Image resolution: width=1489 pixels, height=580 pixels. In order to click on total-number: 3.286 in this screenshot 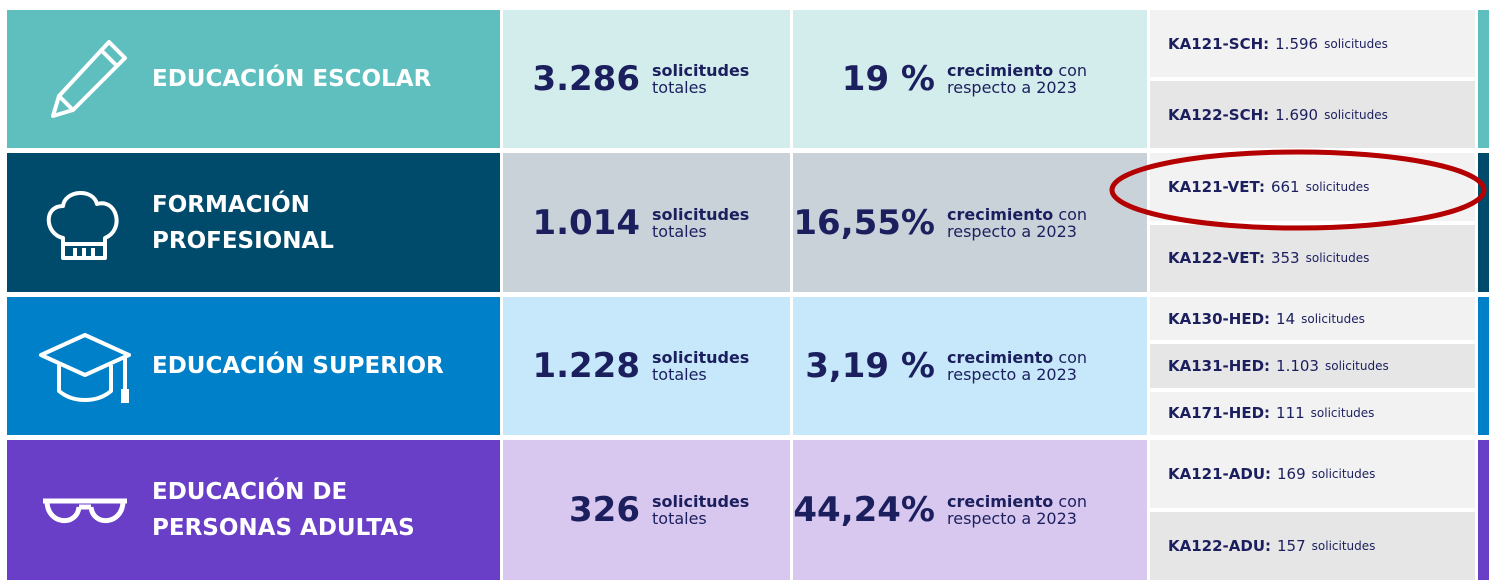, I will do `click(586, 79)`.